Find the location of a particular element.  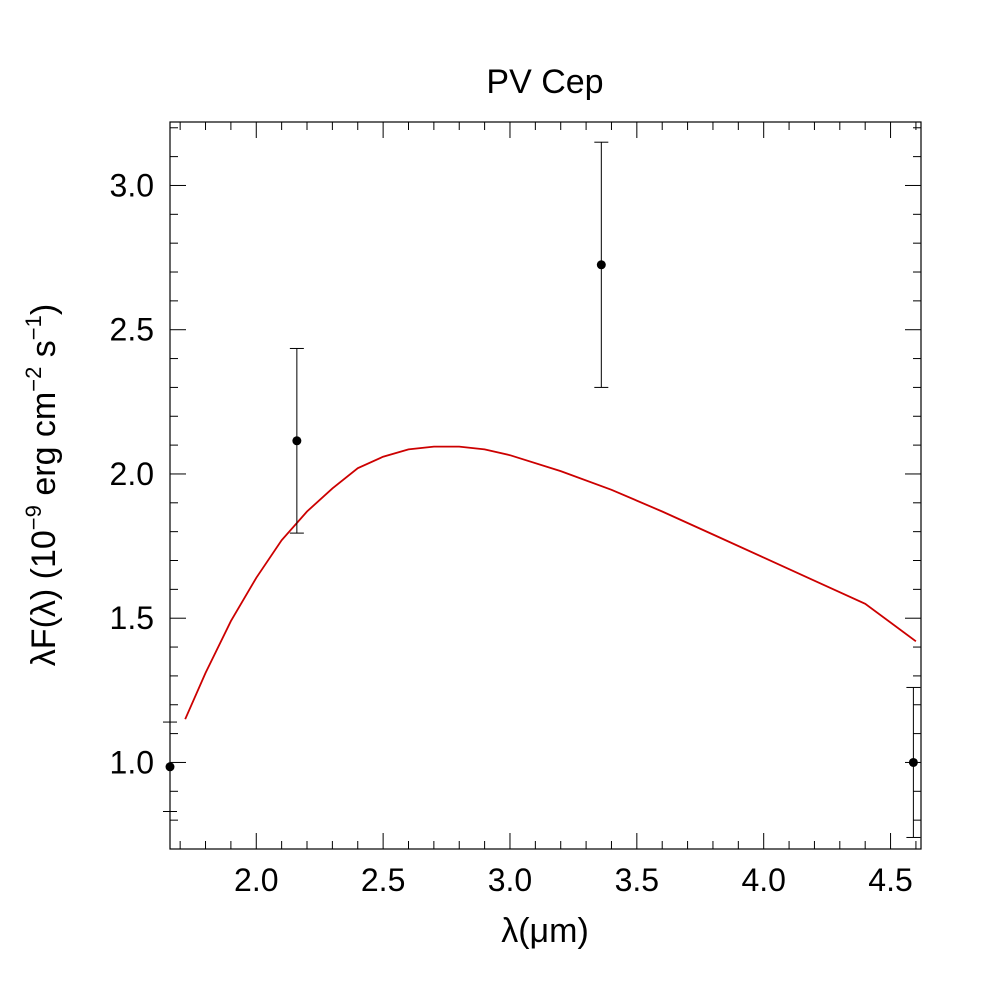

x-tick-label: 4.5 is located at coordinates (890, 880).